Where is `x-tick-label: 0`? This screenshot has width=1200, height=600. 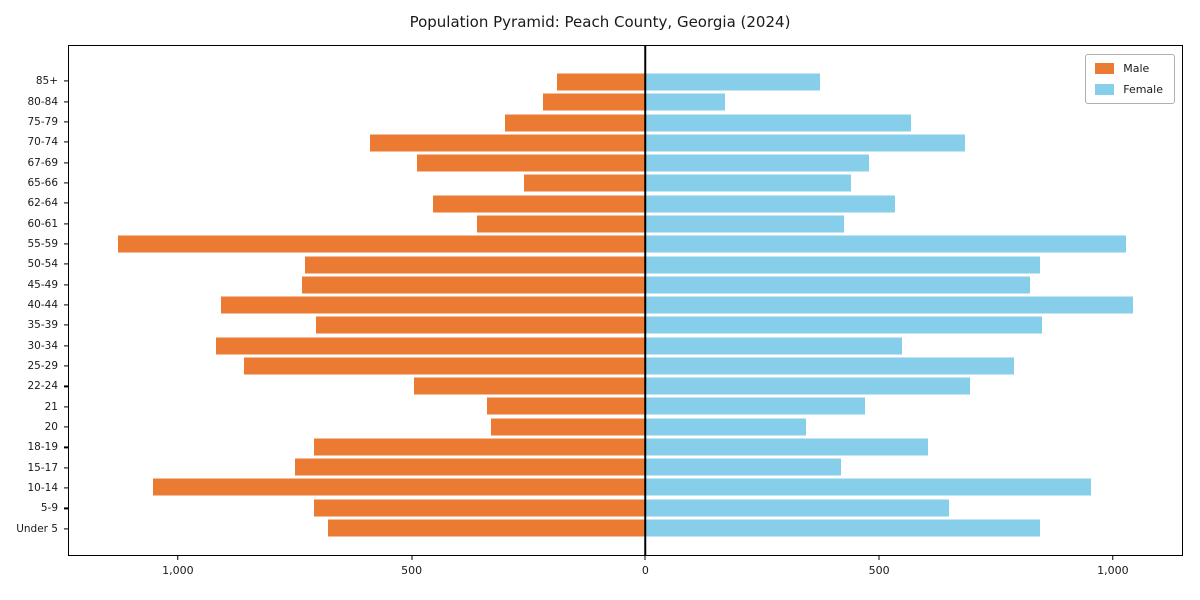 x-tick-label: 0 is located at coordinates (645, 570).